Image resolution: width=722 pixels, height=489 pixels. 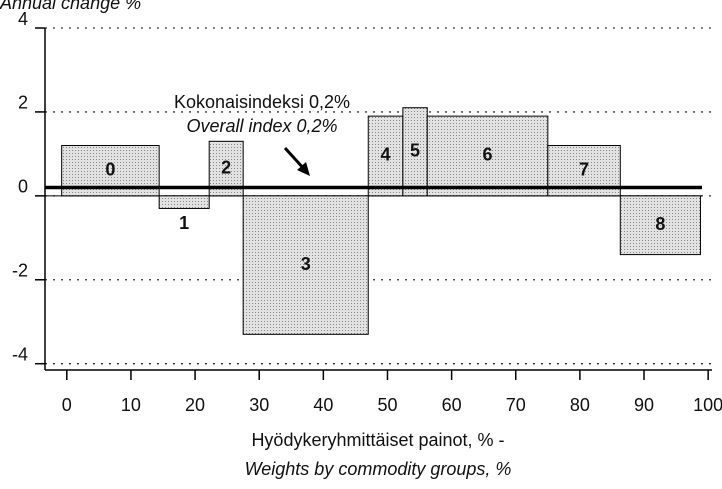 What do you see at coordinates (387, 405) in the screenshot?
I see `x-tick-label: 50` at bounding box center [387, 405].